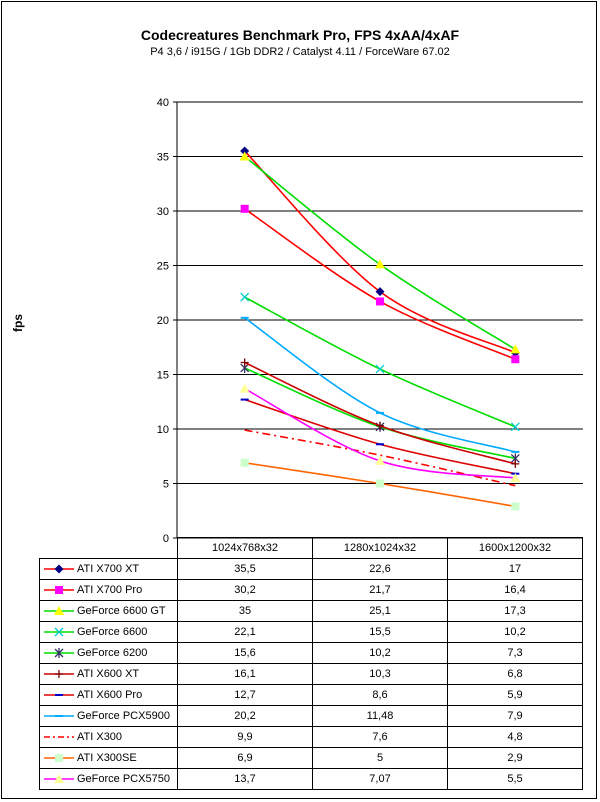  Describe the element at coordinates (109, 548) in the screenshot. I see `table-corner` at that location.